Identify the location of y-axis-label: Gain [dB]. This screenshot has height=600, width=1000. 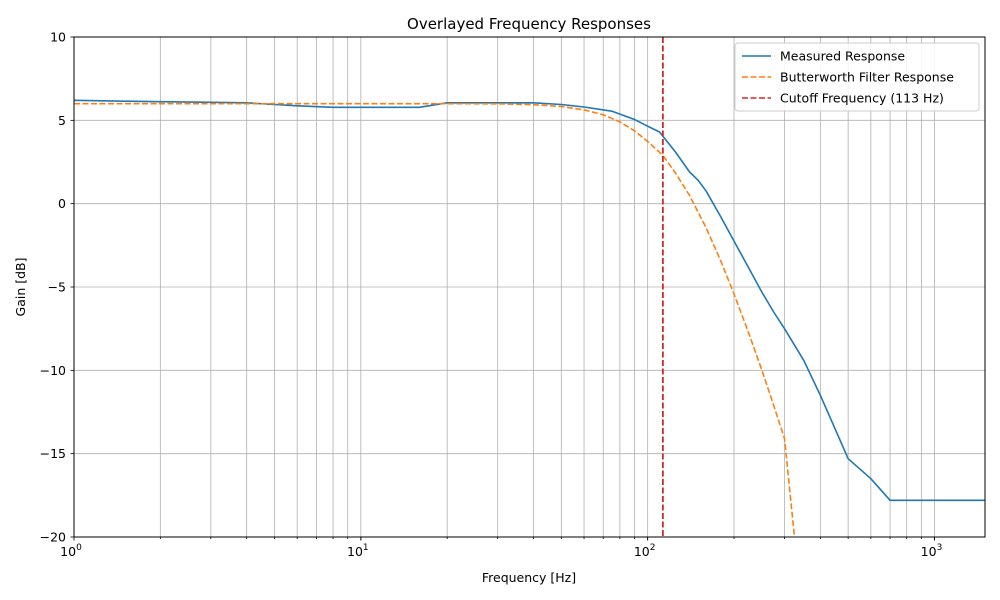
(20, 287).